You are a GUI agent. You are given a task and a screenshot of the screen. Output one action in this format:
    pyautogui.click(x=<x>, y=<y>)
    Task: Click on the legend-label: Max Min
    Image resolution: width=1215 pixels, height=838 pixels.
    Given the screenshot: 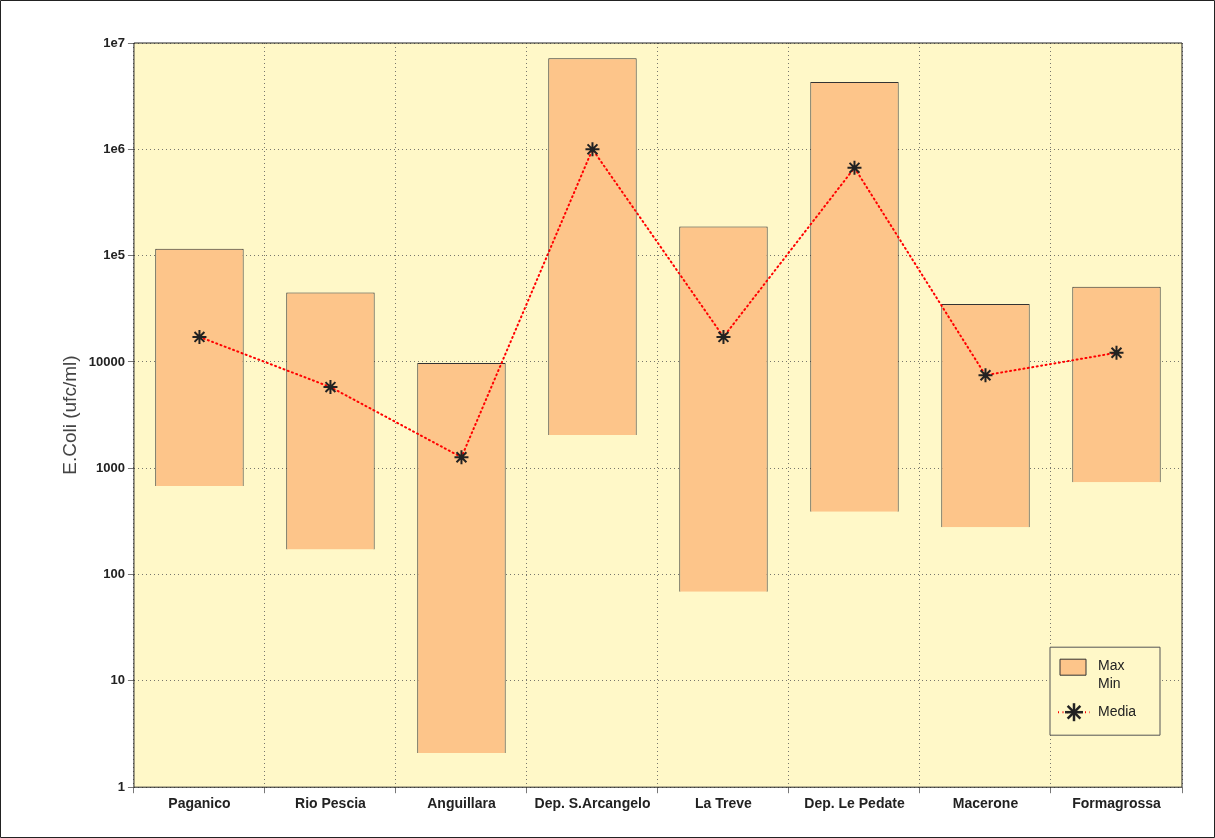 What is the action you would take?
    pyautogui.click(x=1111, y=674)
    